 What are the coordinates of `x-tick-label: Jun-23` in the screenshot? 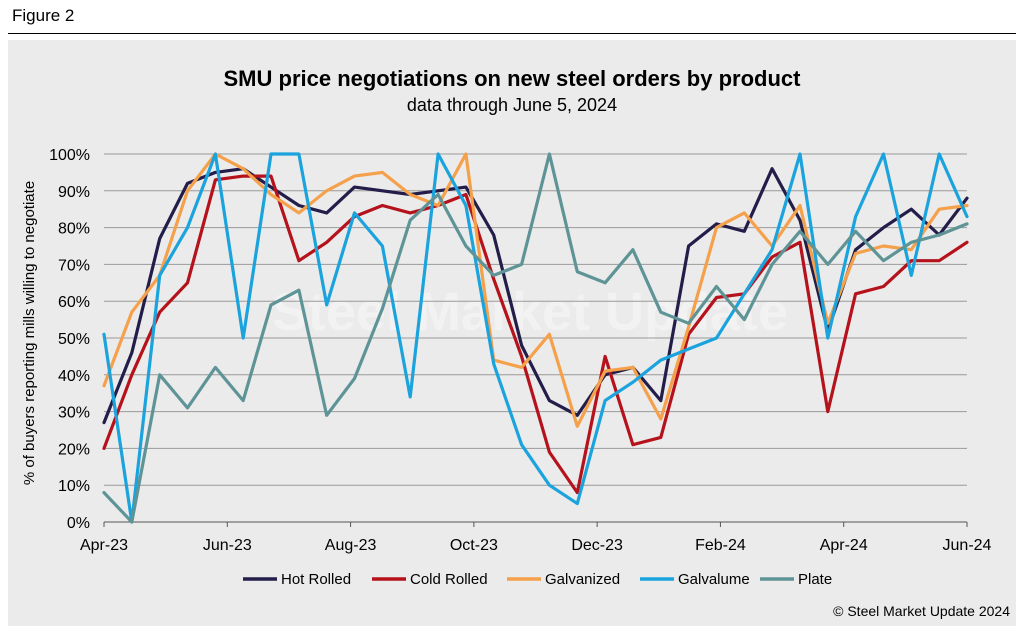 It's located at (227, 545).